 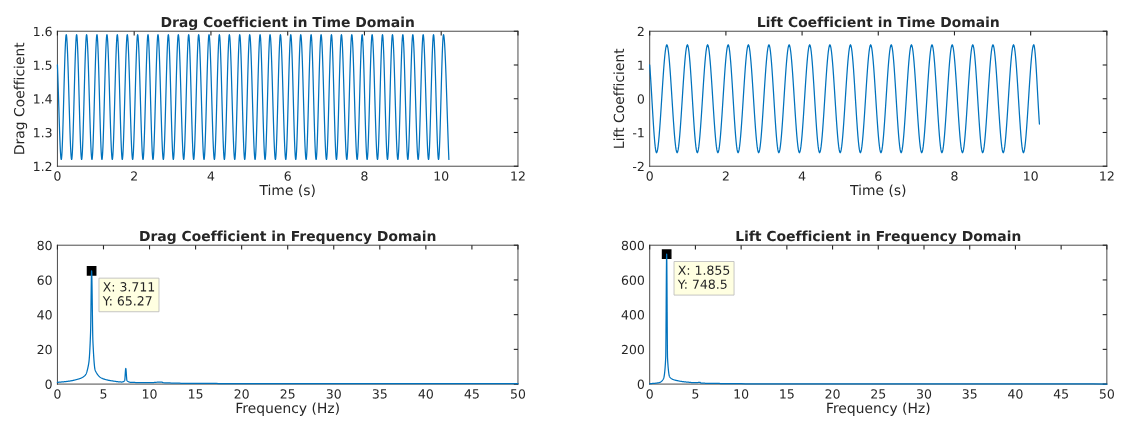 I want to click on y-tick-label: 200, so click(x=633, y=349).